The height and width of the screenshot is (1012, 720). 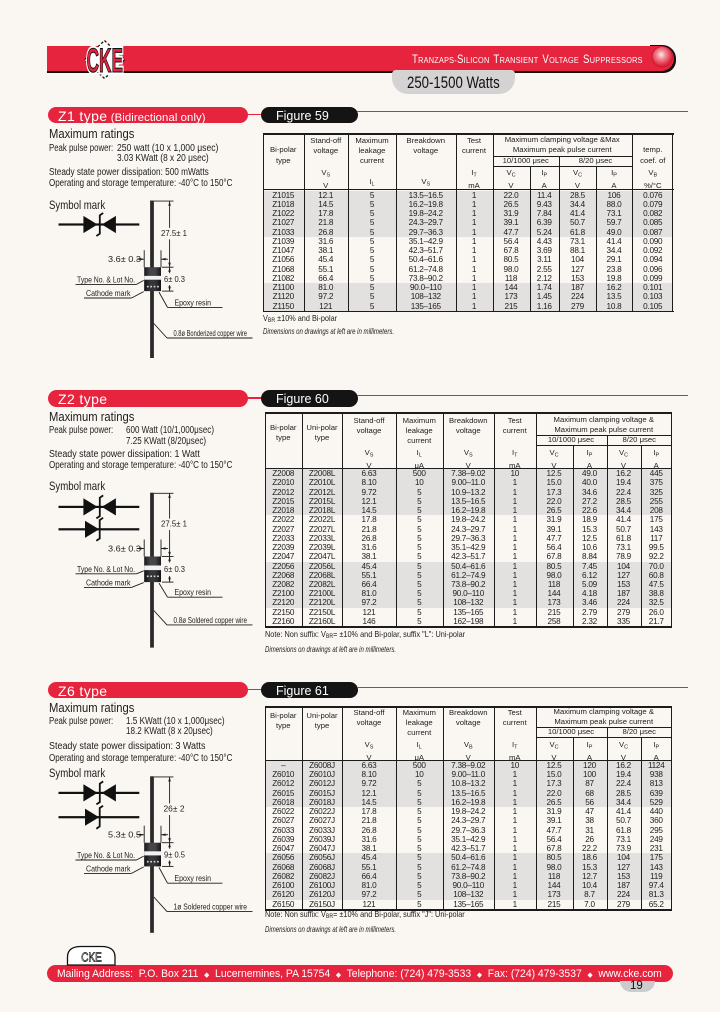 What do you see at coordinates (211, 333) in the screenshot?
I see `svg-text: 0.8ø Bonderized copper wire` at bounding box center [211, 333].